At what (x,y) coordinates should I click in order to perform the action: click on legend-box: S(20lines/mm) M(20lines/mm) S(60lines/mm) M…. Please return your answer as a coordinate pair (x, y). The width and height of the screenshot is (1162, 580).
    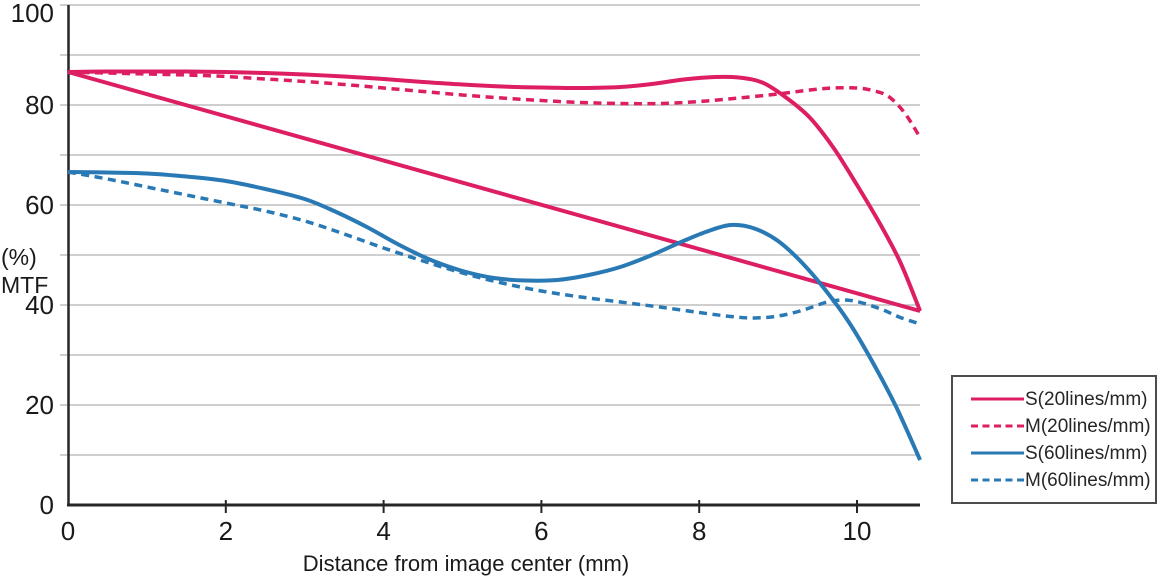
    Looking at the image, I should click on (1054, 439).